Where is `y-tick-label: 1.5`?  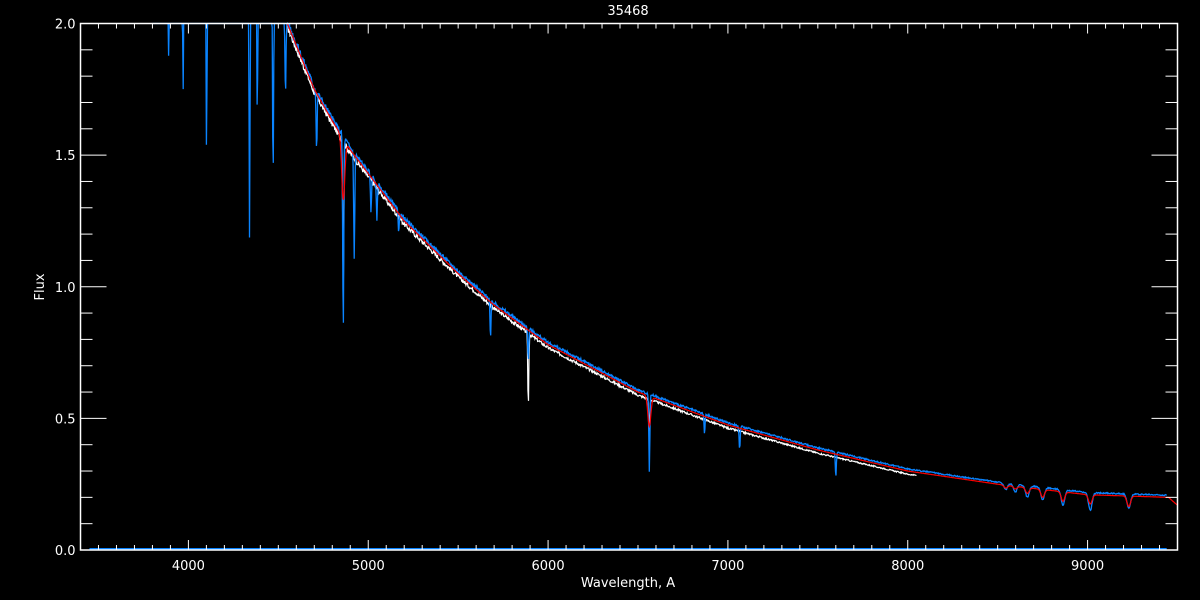
y-tick-label: 1.5 is located at coordinates (65, 156).